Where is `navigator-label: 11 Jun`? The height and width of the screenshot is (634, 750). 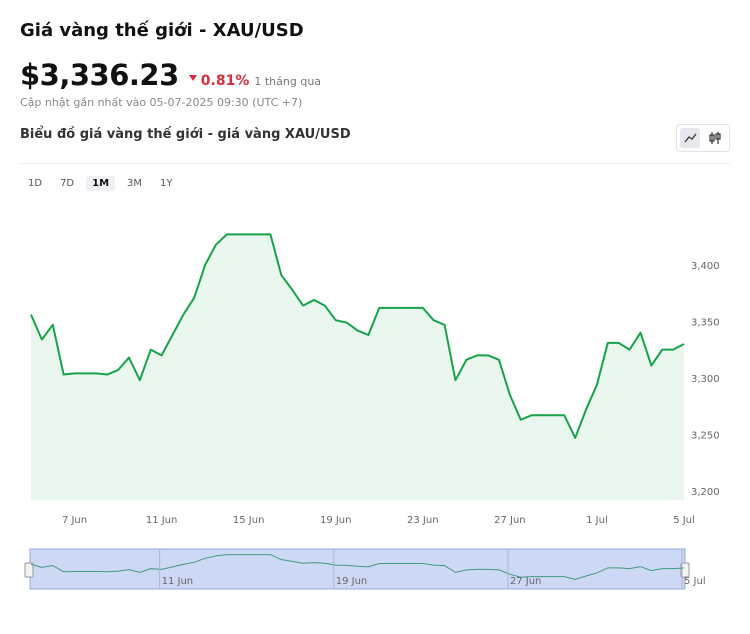 navigator-label: 11 Jun is located at coordinates (178, 581).